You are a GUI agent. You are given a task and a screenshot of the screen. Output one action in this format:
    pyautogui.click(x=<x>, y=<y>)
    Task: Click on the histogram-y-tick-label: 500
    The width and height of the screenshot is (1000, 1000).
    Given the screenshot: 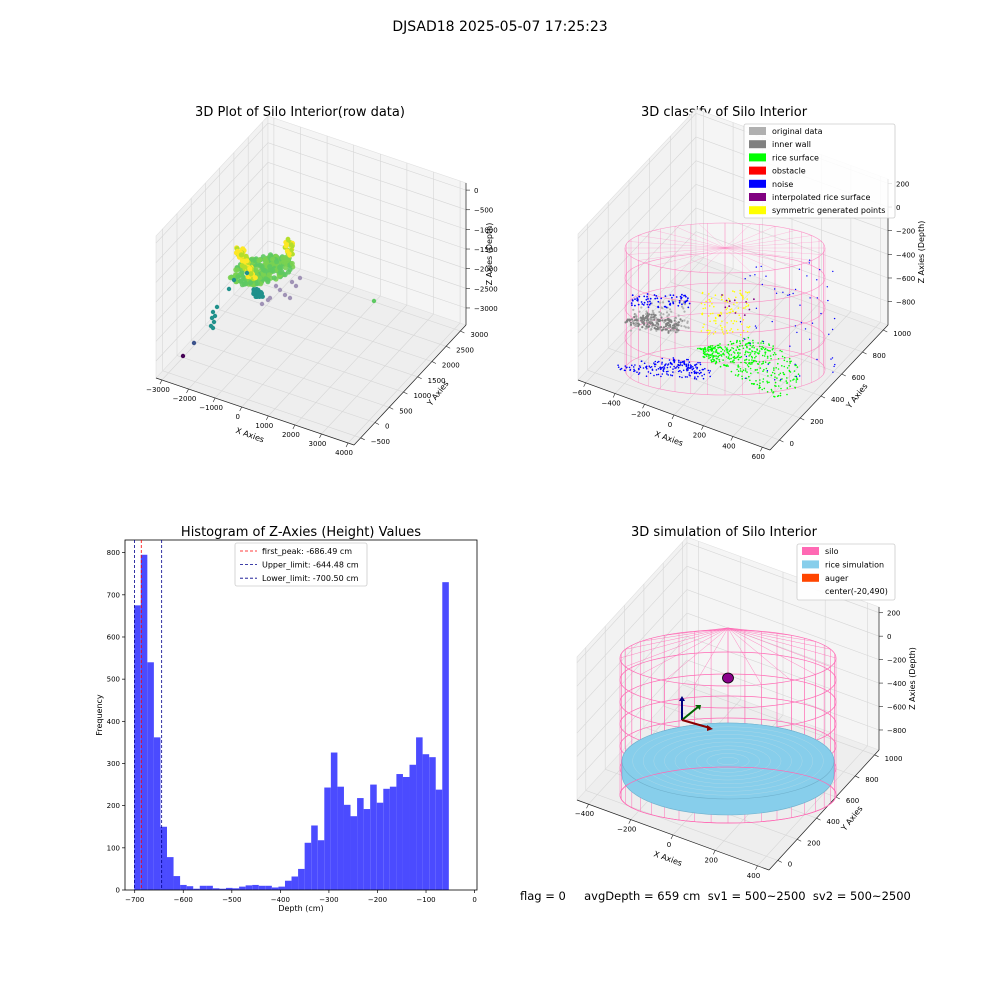 What is the action you would take?
    pyautogui.click(x=113, y=680)
    